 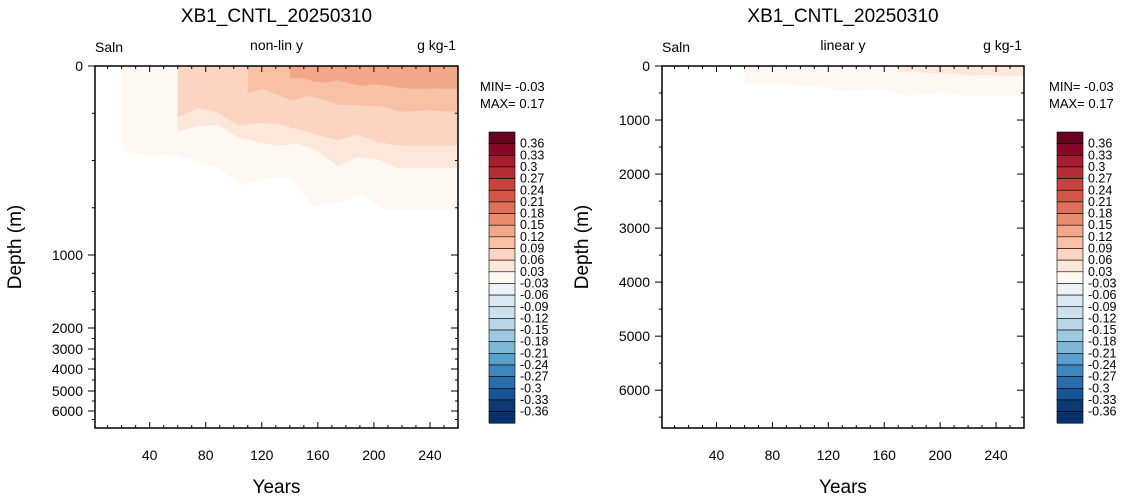 I want to click on contour-region-0p15, so click(x=373, y=77).